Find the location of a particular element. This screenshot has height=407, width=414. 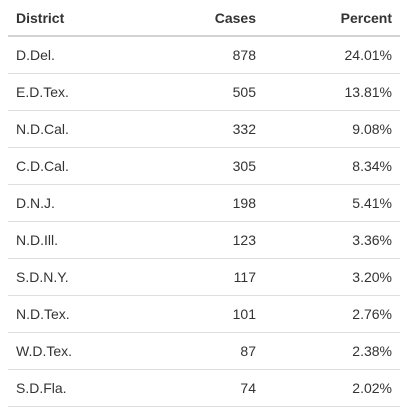

table-cell: 332 is located at coordinates (206, 129).